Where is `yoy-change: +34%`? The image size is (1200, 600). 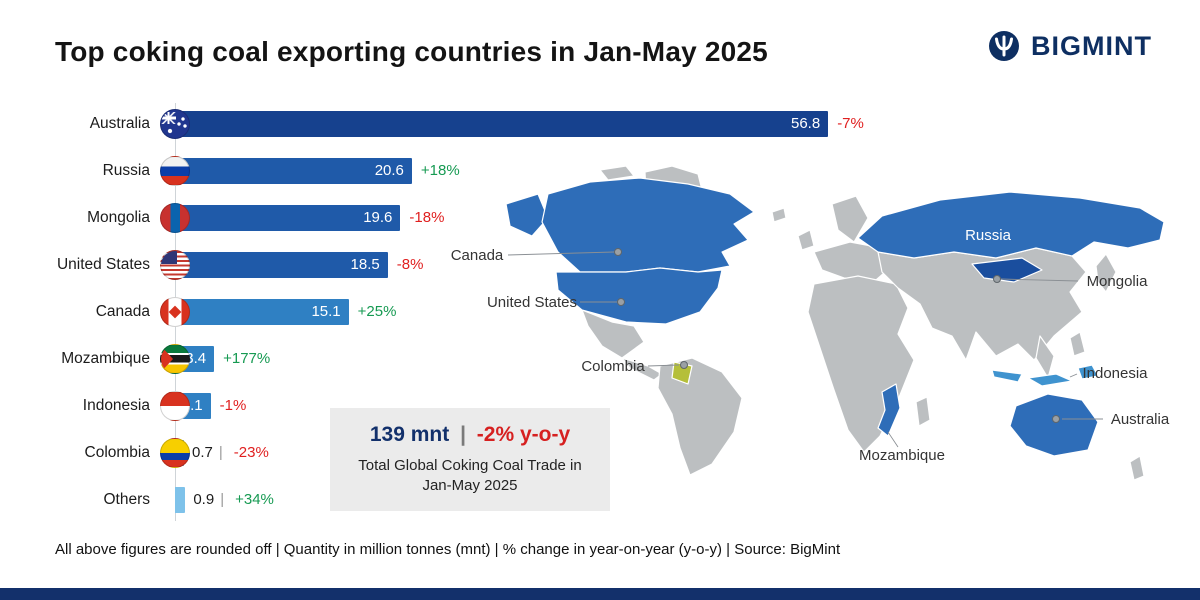 yoy-change: +34% is located at coordinates (254, 499).